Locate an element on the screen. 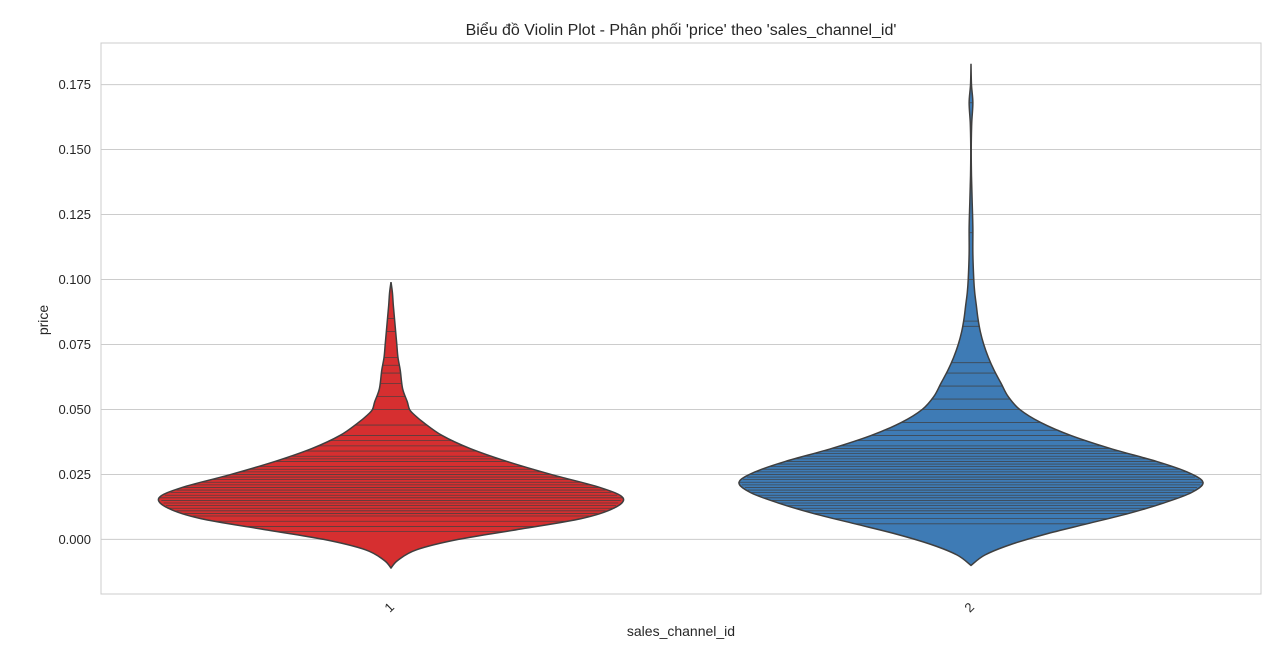 The height and width of the screenshot is (660, 1280). y-tick-label: 0.000 is located at coordinates (74, 539).